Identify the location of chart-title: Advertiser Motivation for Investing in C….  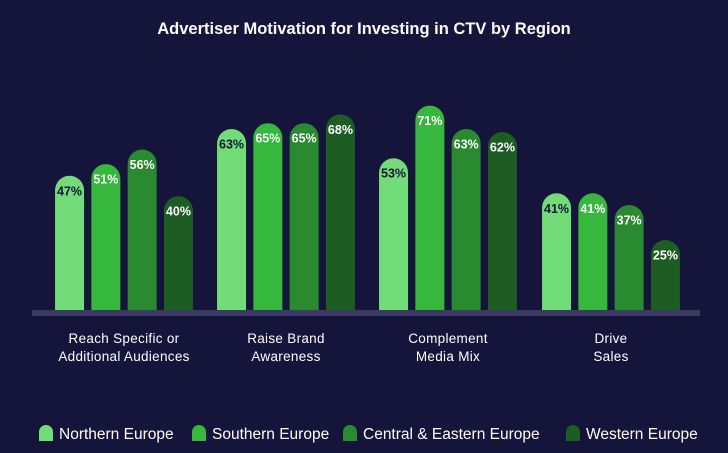
(363, 29).